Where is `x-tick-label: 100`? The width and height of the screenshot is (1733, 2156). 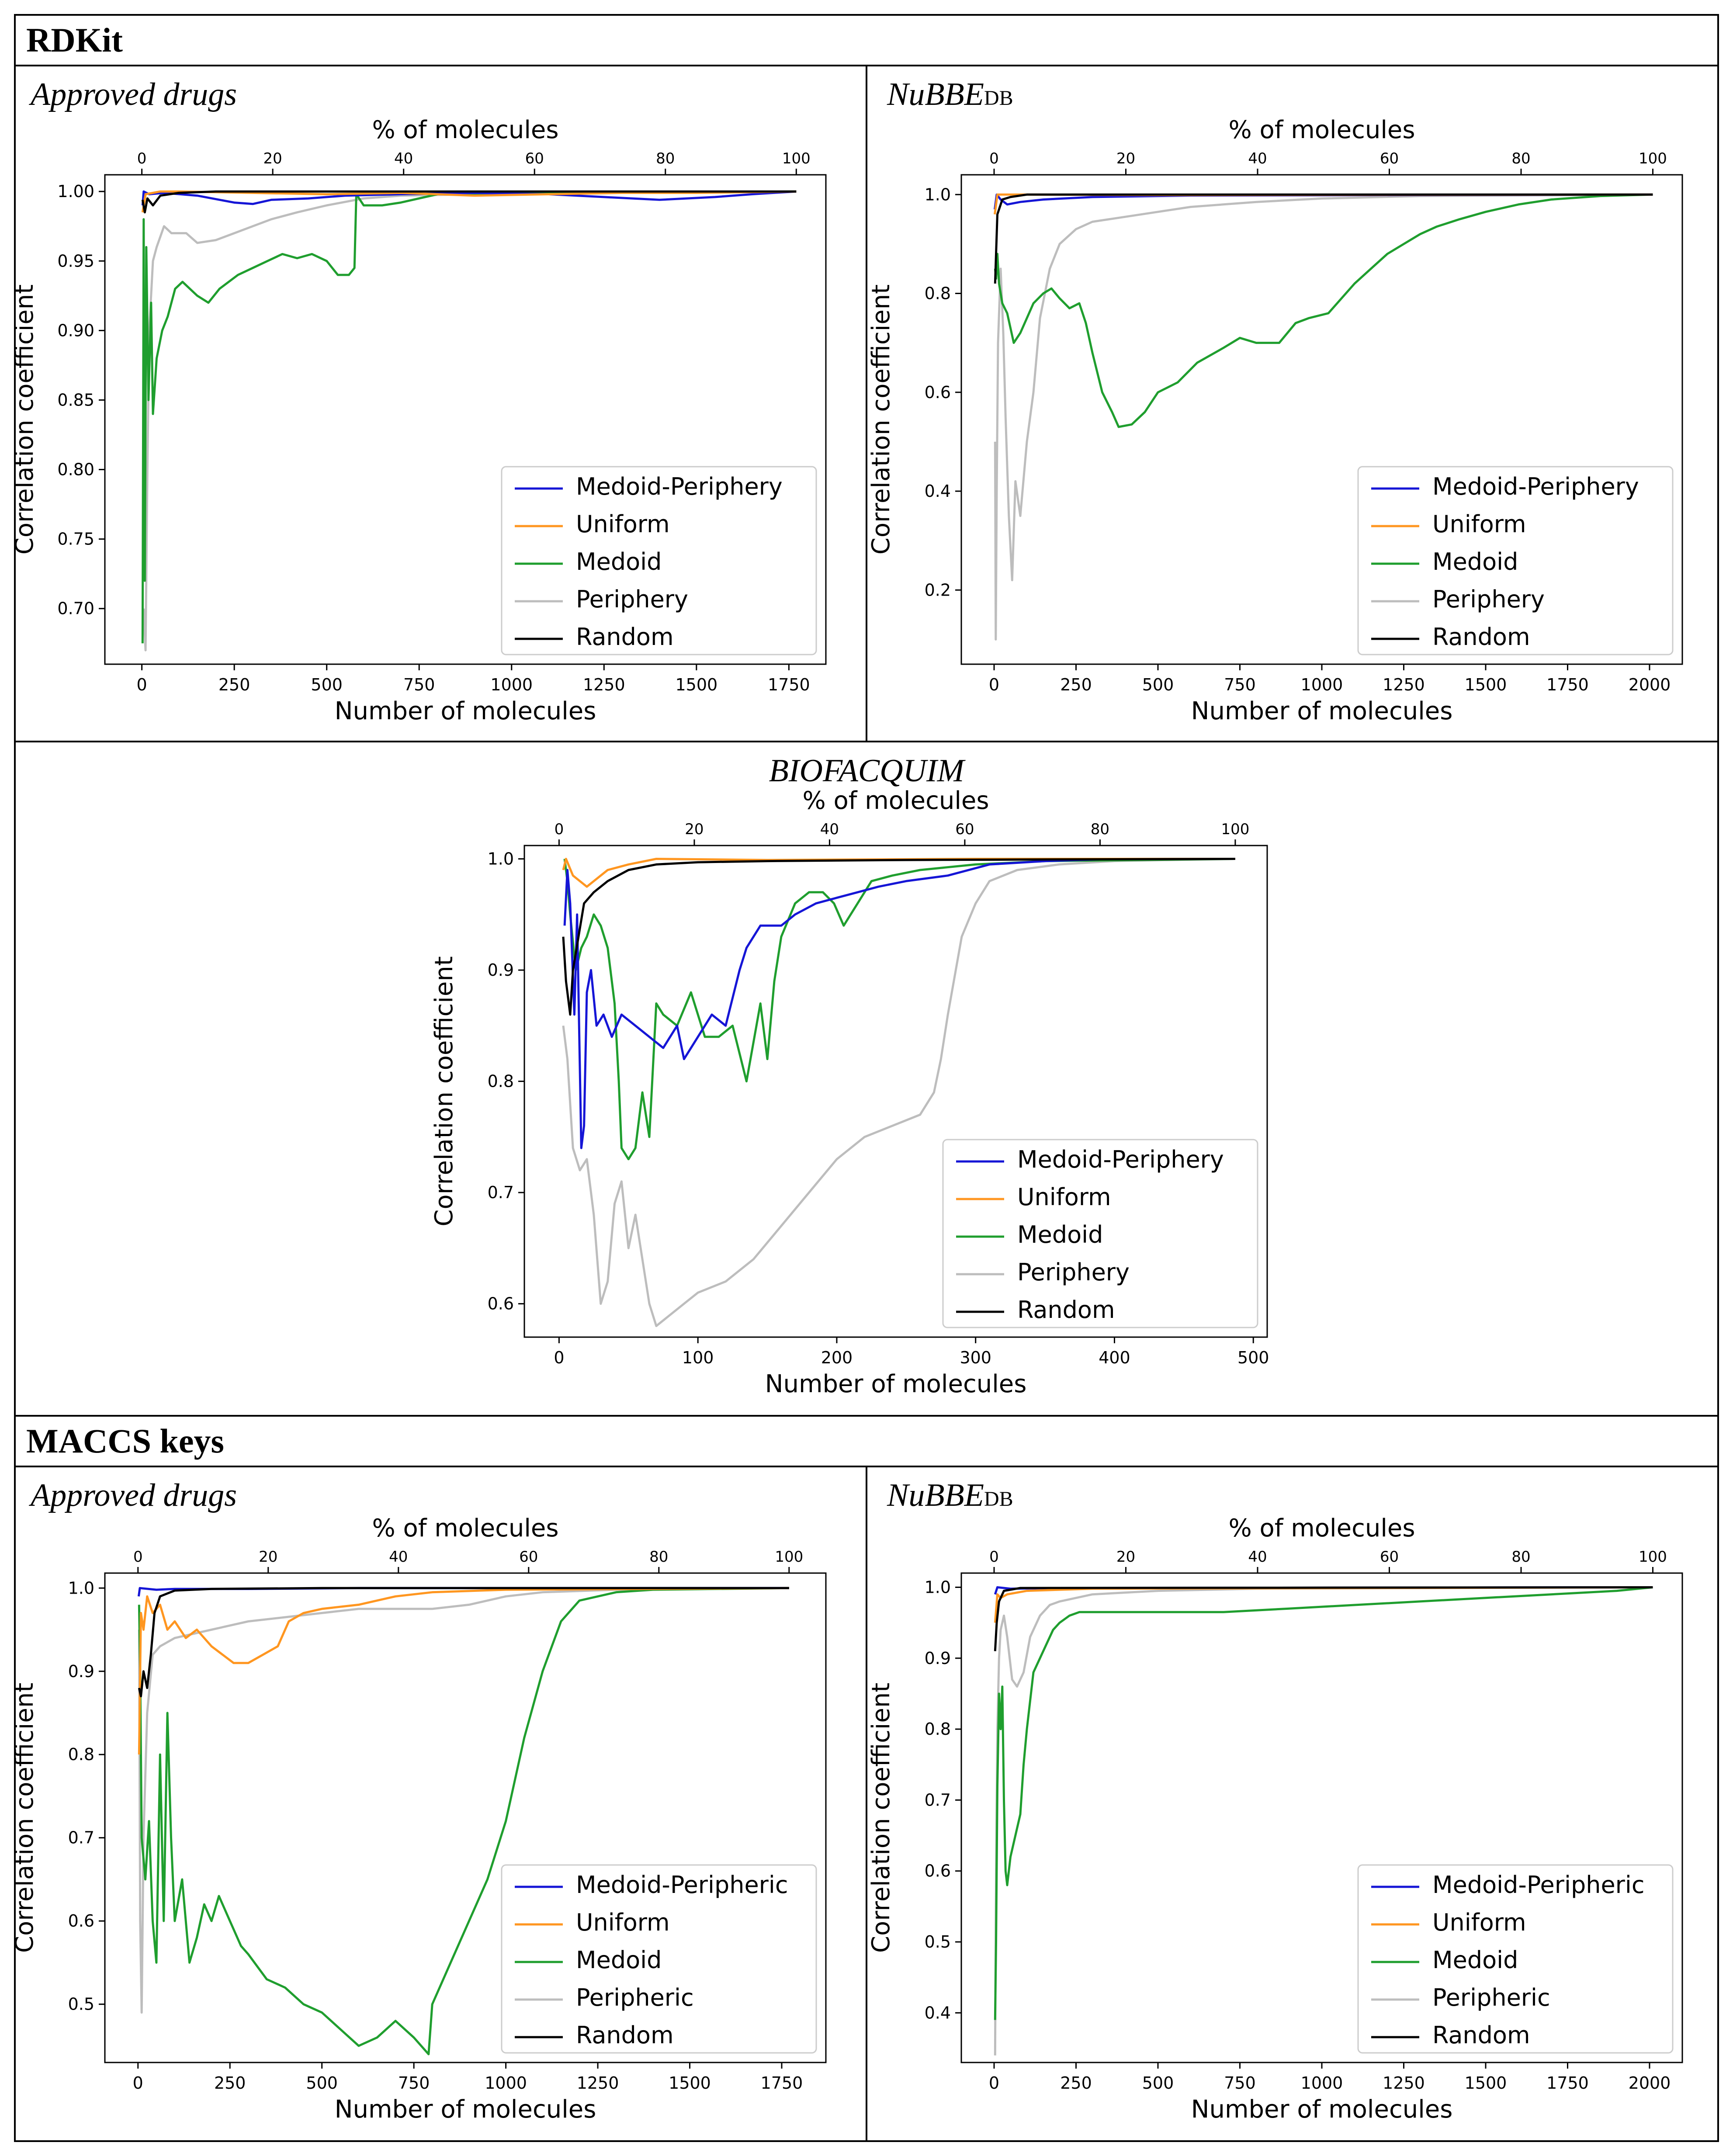
x-tick-label: 100 is located at coordinates (698, 1357).